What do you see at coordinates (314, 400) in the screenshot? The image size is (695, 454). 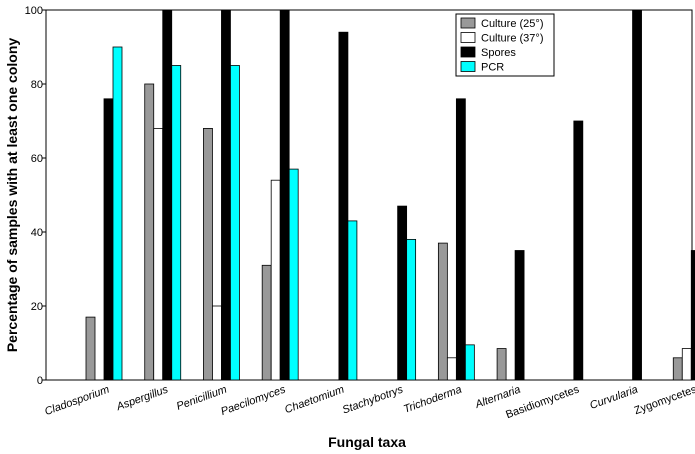 I see `x-tick-label: Chaetomium` at bounding box center [314, 400].